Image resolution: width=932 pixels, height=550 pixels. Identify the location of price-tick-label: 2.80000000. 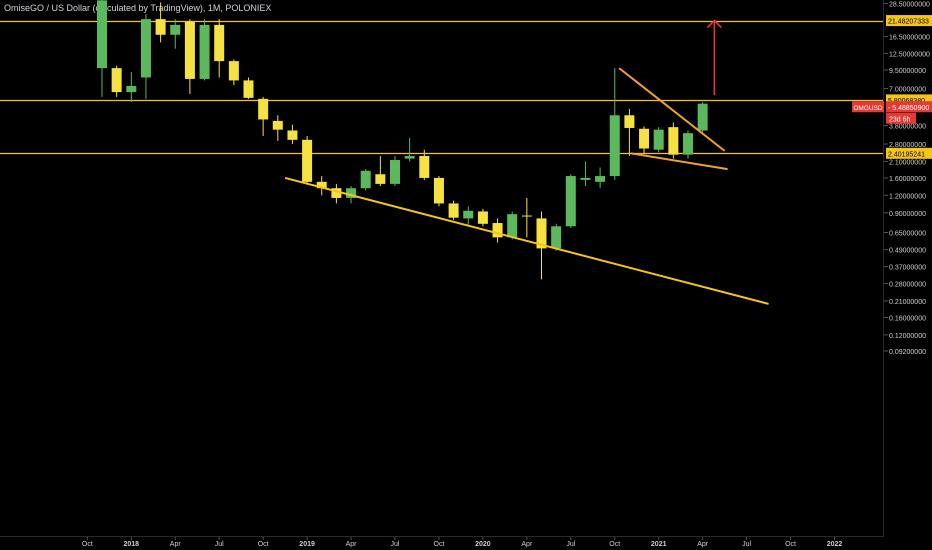
(907, 145).